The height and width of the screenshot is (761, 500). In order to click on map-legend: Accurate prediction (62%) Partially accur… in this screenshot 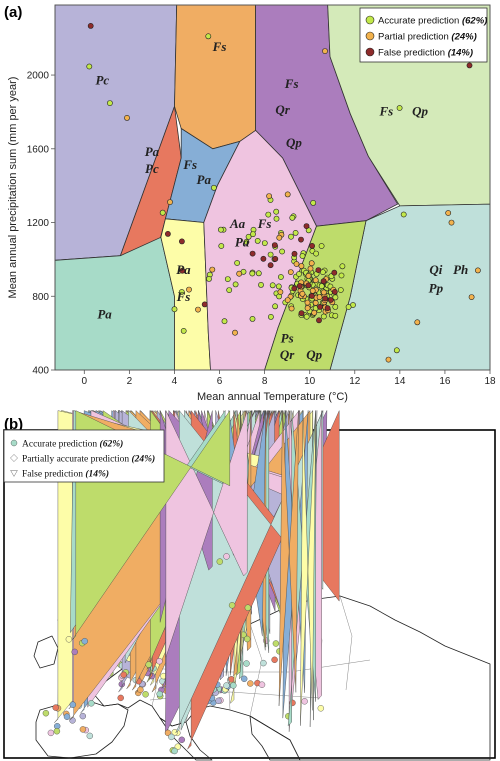, I will do `click(84, 456)`.